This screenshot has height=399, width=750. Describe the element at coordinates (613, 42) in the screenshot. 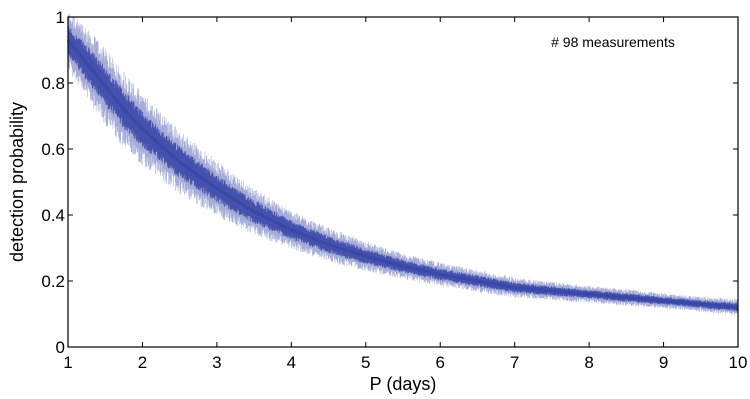

I see `annotation-text: # 98 measurements` at that location.